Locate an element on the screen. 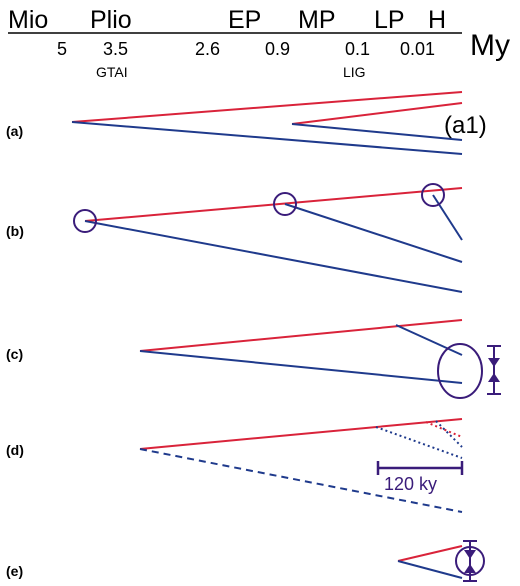  panel-c-red-lineage is located at coordinates (301, 335).